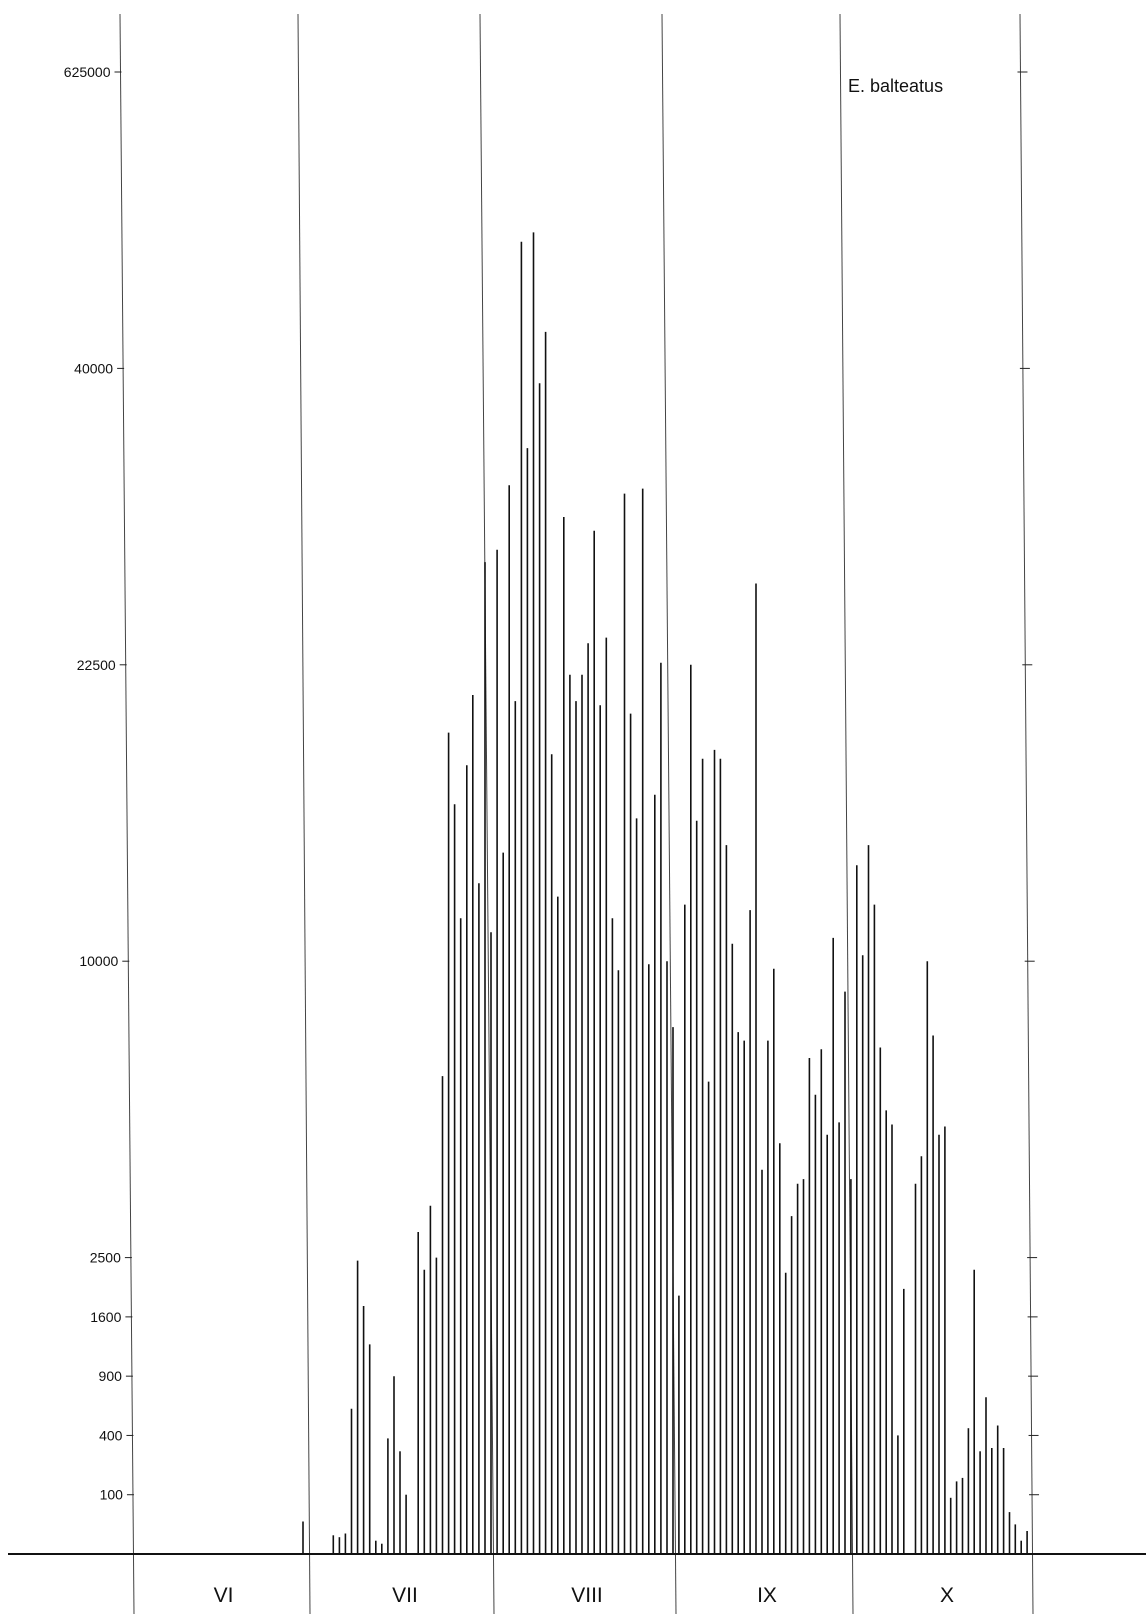  I want to click on month-labels: VI VII VIII IX X, so click(584, 1595).